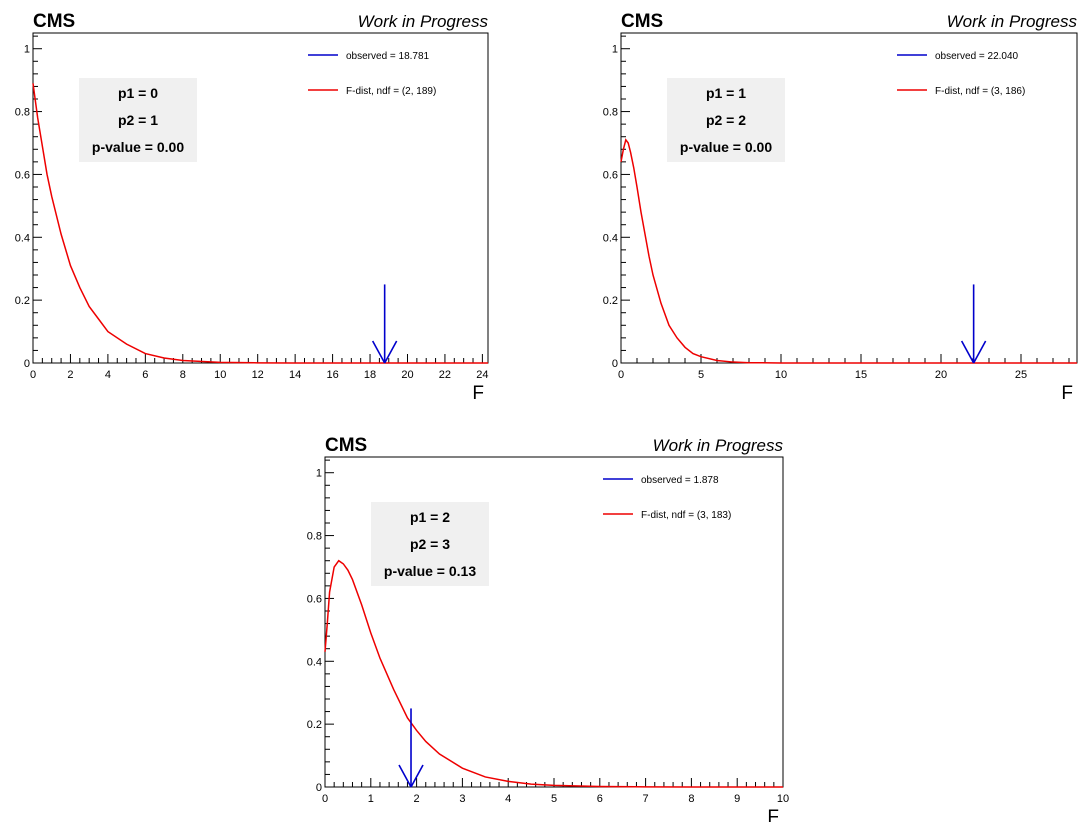 The height and width of the screenshot is (822, 1080). What do you see at coordinates (138, 93) in the screenshot?
I see `info-box-line: p1 = 0` at bounding box center [138, 93].